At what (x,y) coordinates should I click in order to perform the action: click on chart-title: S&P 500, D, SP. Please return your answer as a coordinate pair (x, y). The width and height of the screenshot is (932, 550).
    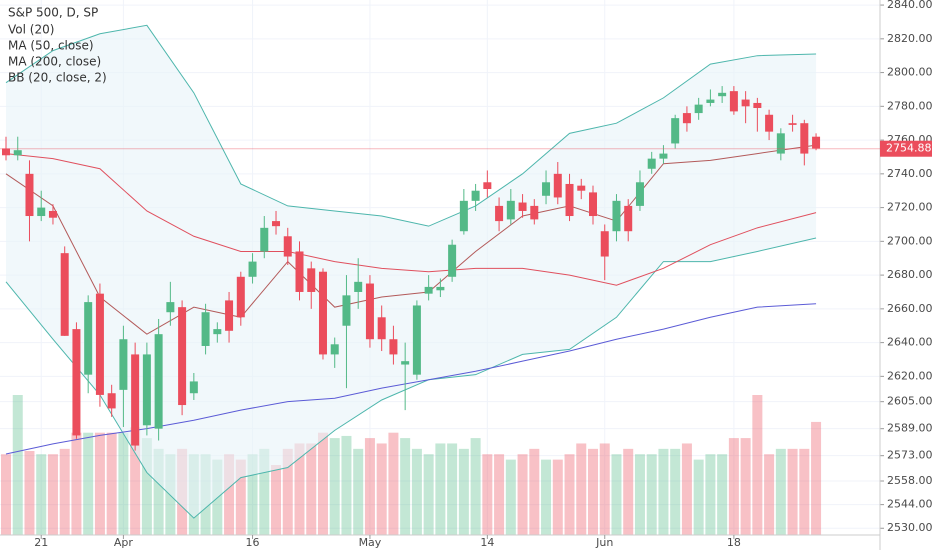
    Looking at the image, I should click on (53, 13).